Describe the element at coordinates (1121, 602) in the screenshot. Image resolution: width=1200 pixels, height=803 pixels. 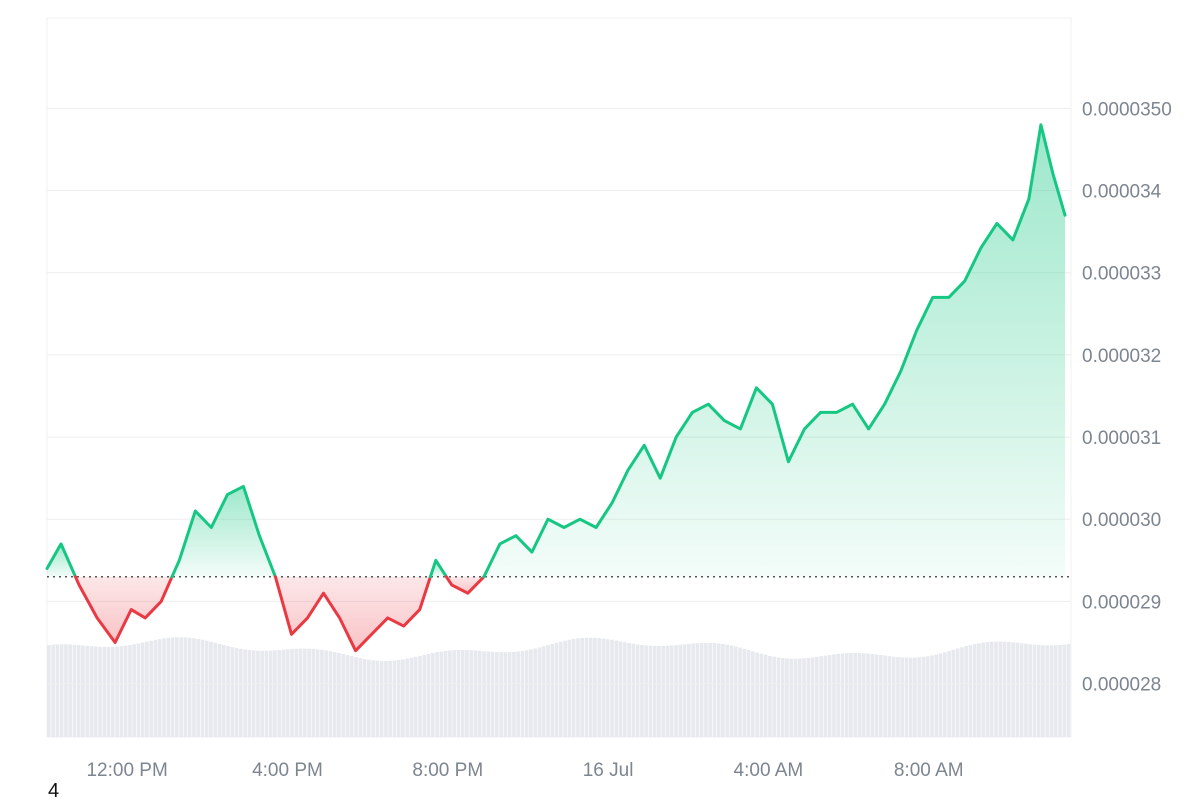
I see `y-tick-label: 0.000029` at that location.